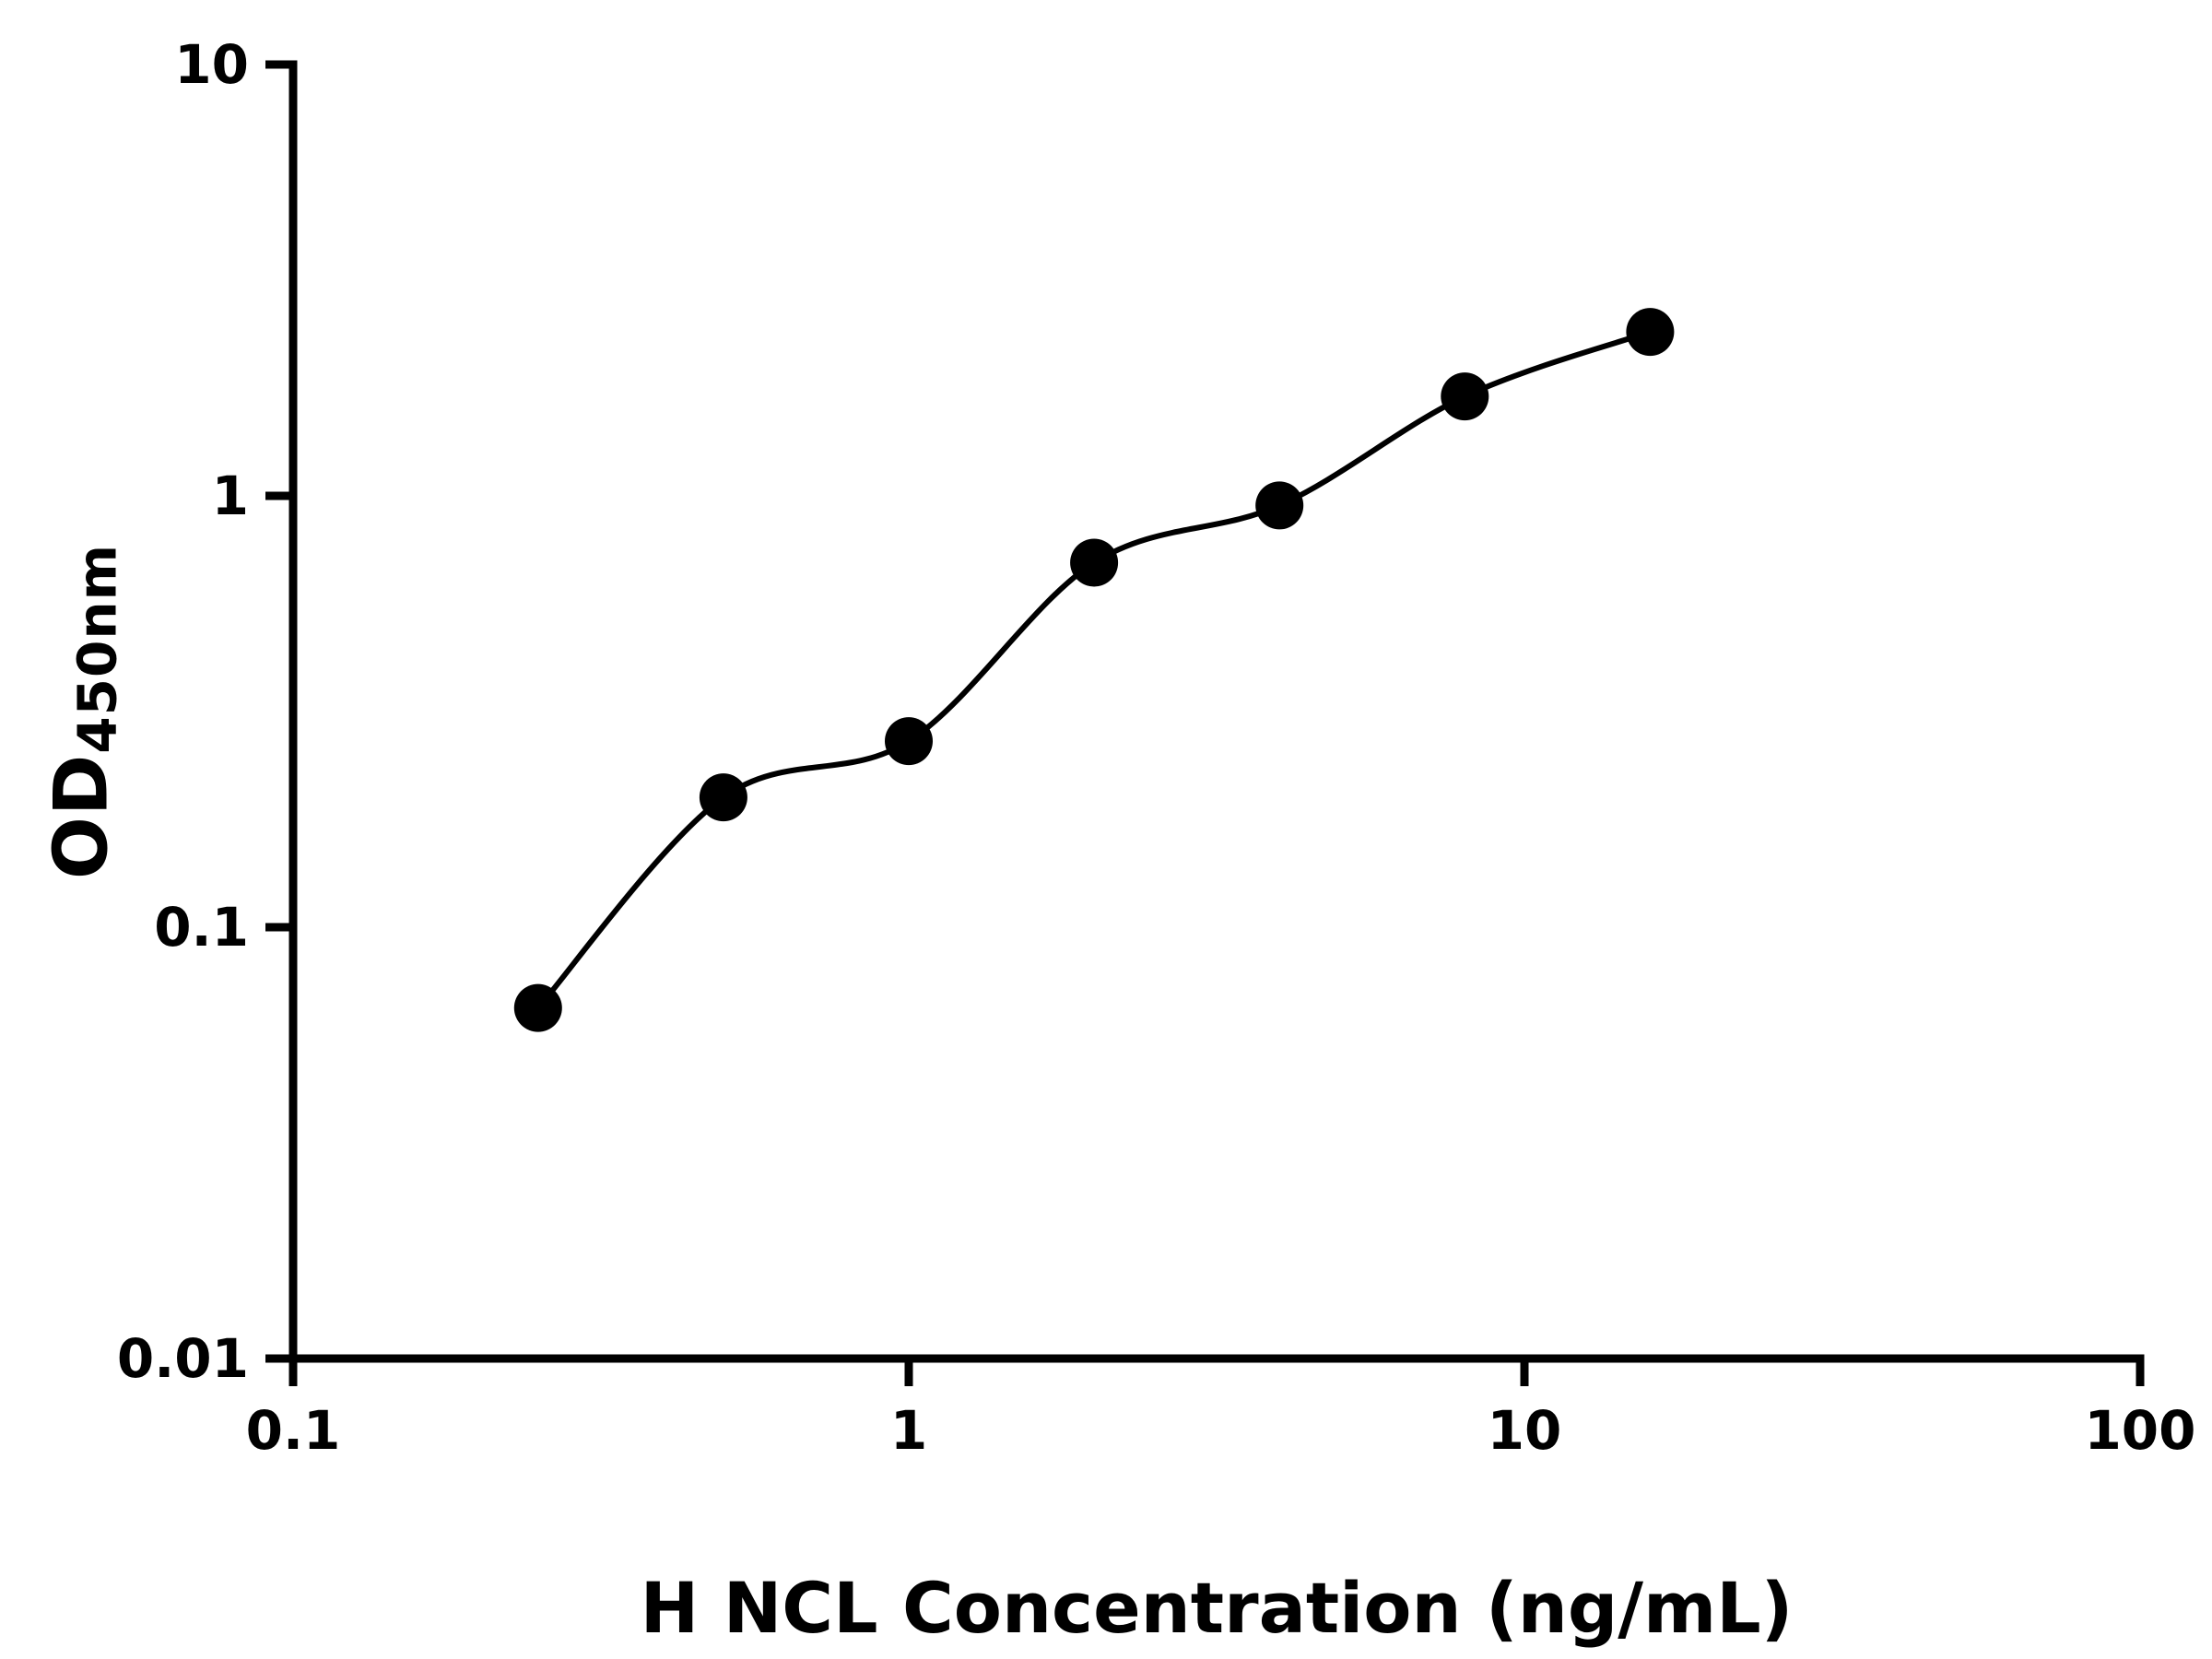 This screenshot has height=1659, width=2212. What do you see at coordinates (81, 816) in the screenshot?
I see `y-axis-label-main: OD` at bounding box center [81, 816].